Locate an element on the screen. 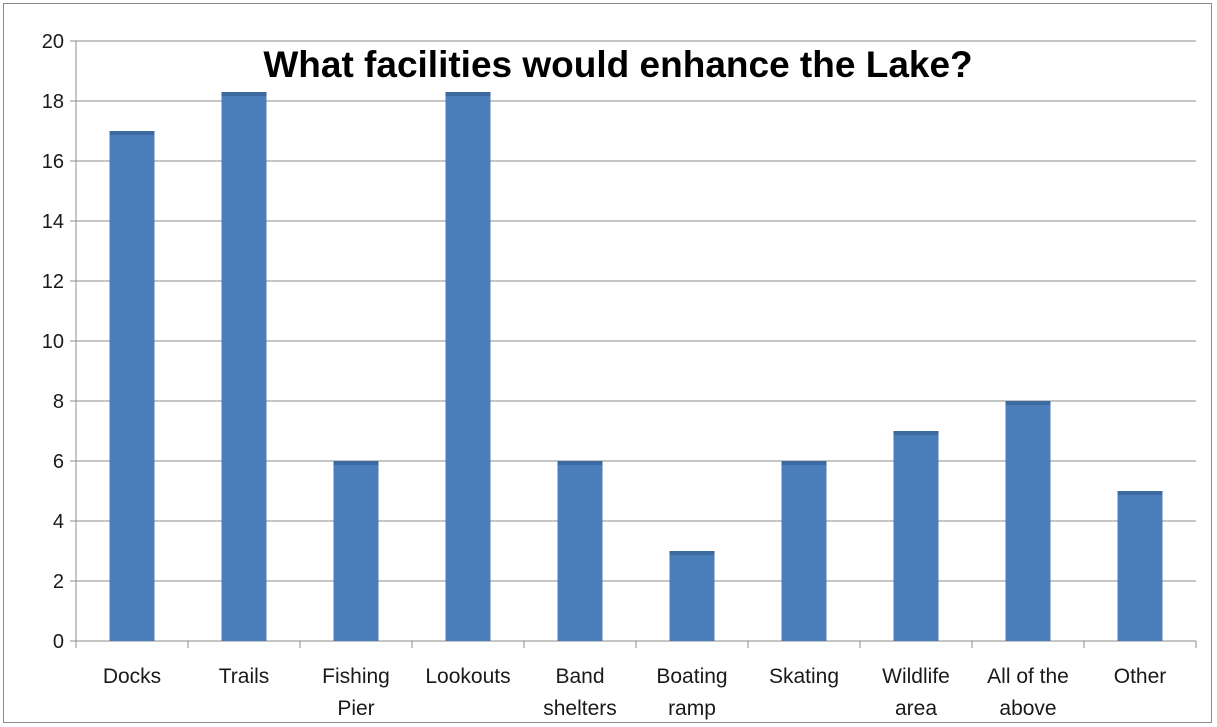  y-tick-label: 18 is located at coordinates (53, 102).